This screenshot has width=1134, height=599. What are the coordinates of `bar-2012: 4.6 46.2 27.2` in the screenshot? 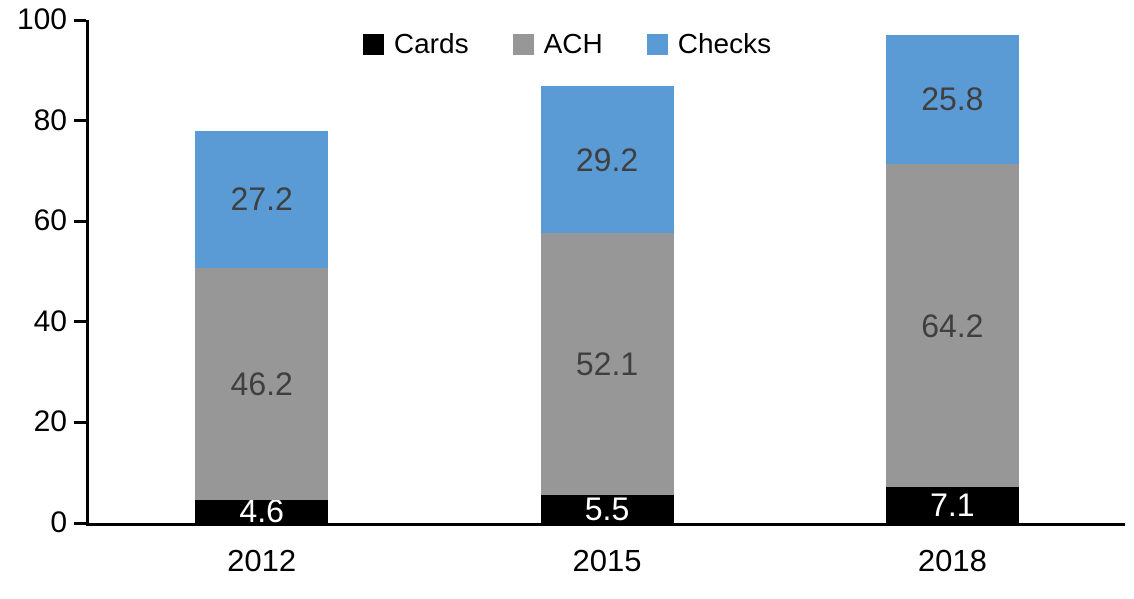 It's located at (262, 328).